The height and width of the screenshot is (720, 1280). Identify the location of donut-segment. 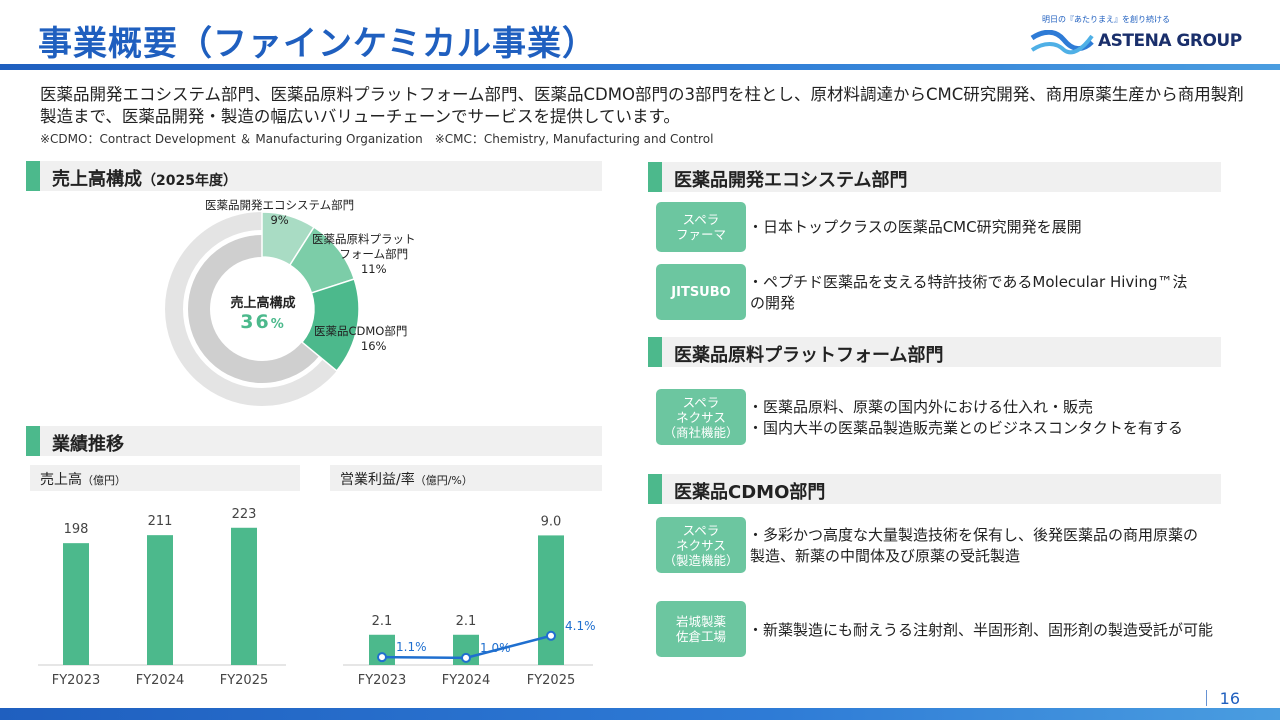
(330, 325).